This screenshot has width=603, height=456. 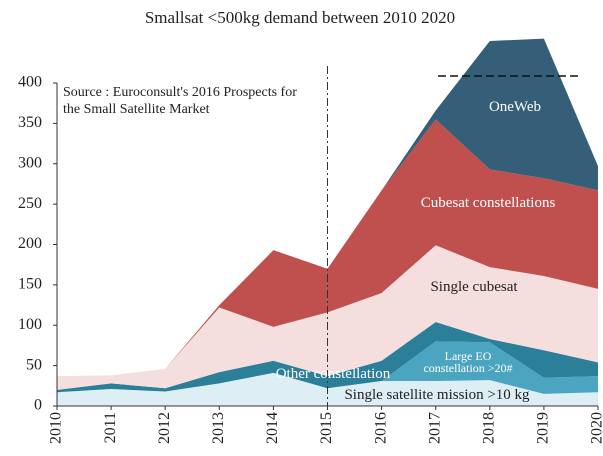 I want to click on series-label: Other constellation, so click(x=333, y=374).